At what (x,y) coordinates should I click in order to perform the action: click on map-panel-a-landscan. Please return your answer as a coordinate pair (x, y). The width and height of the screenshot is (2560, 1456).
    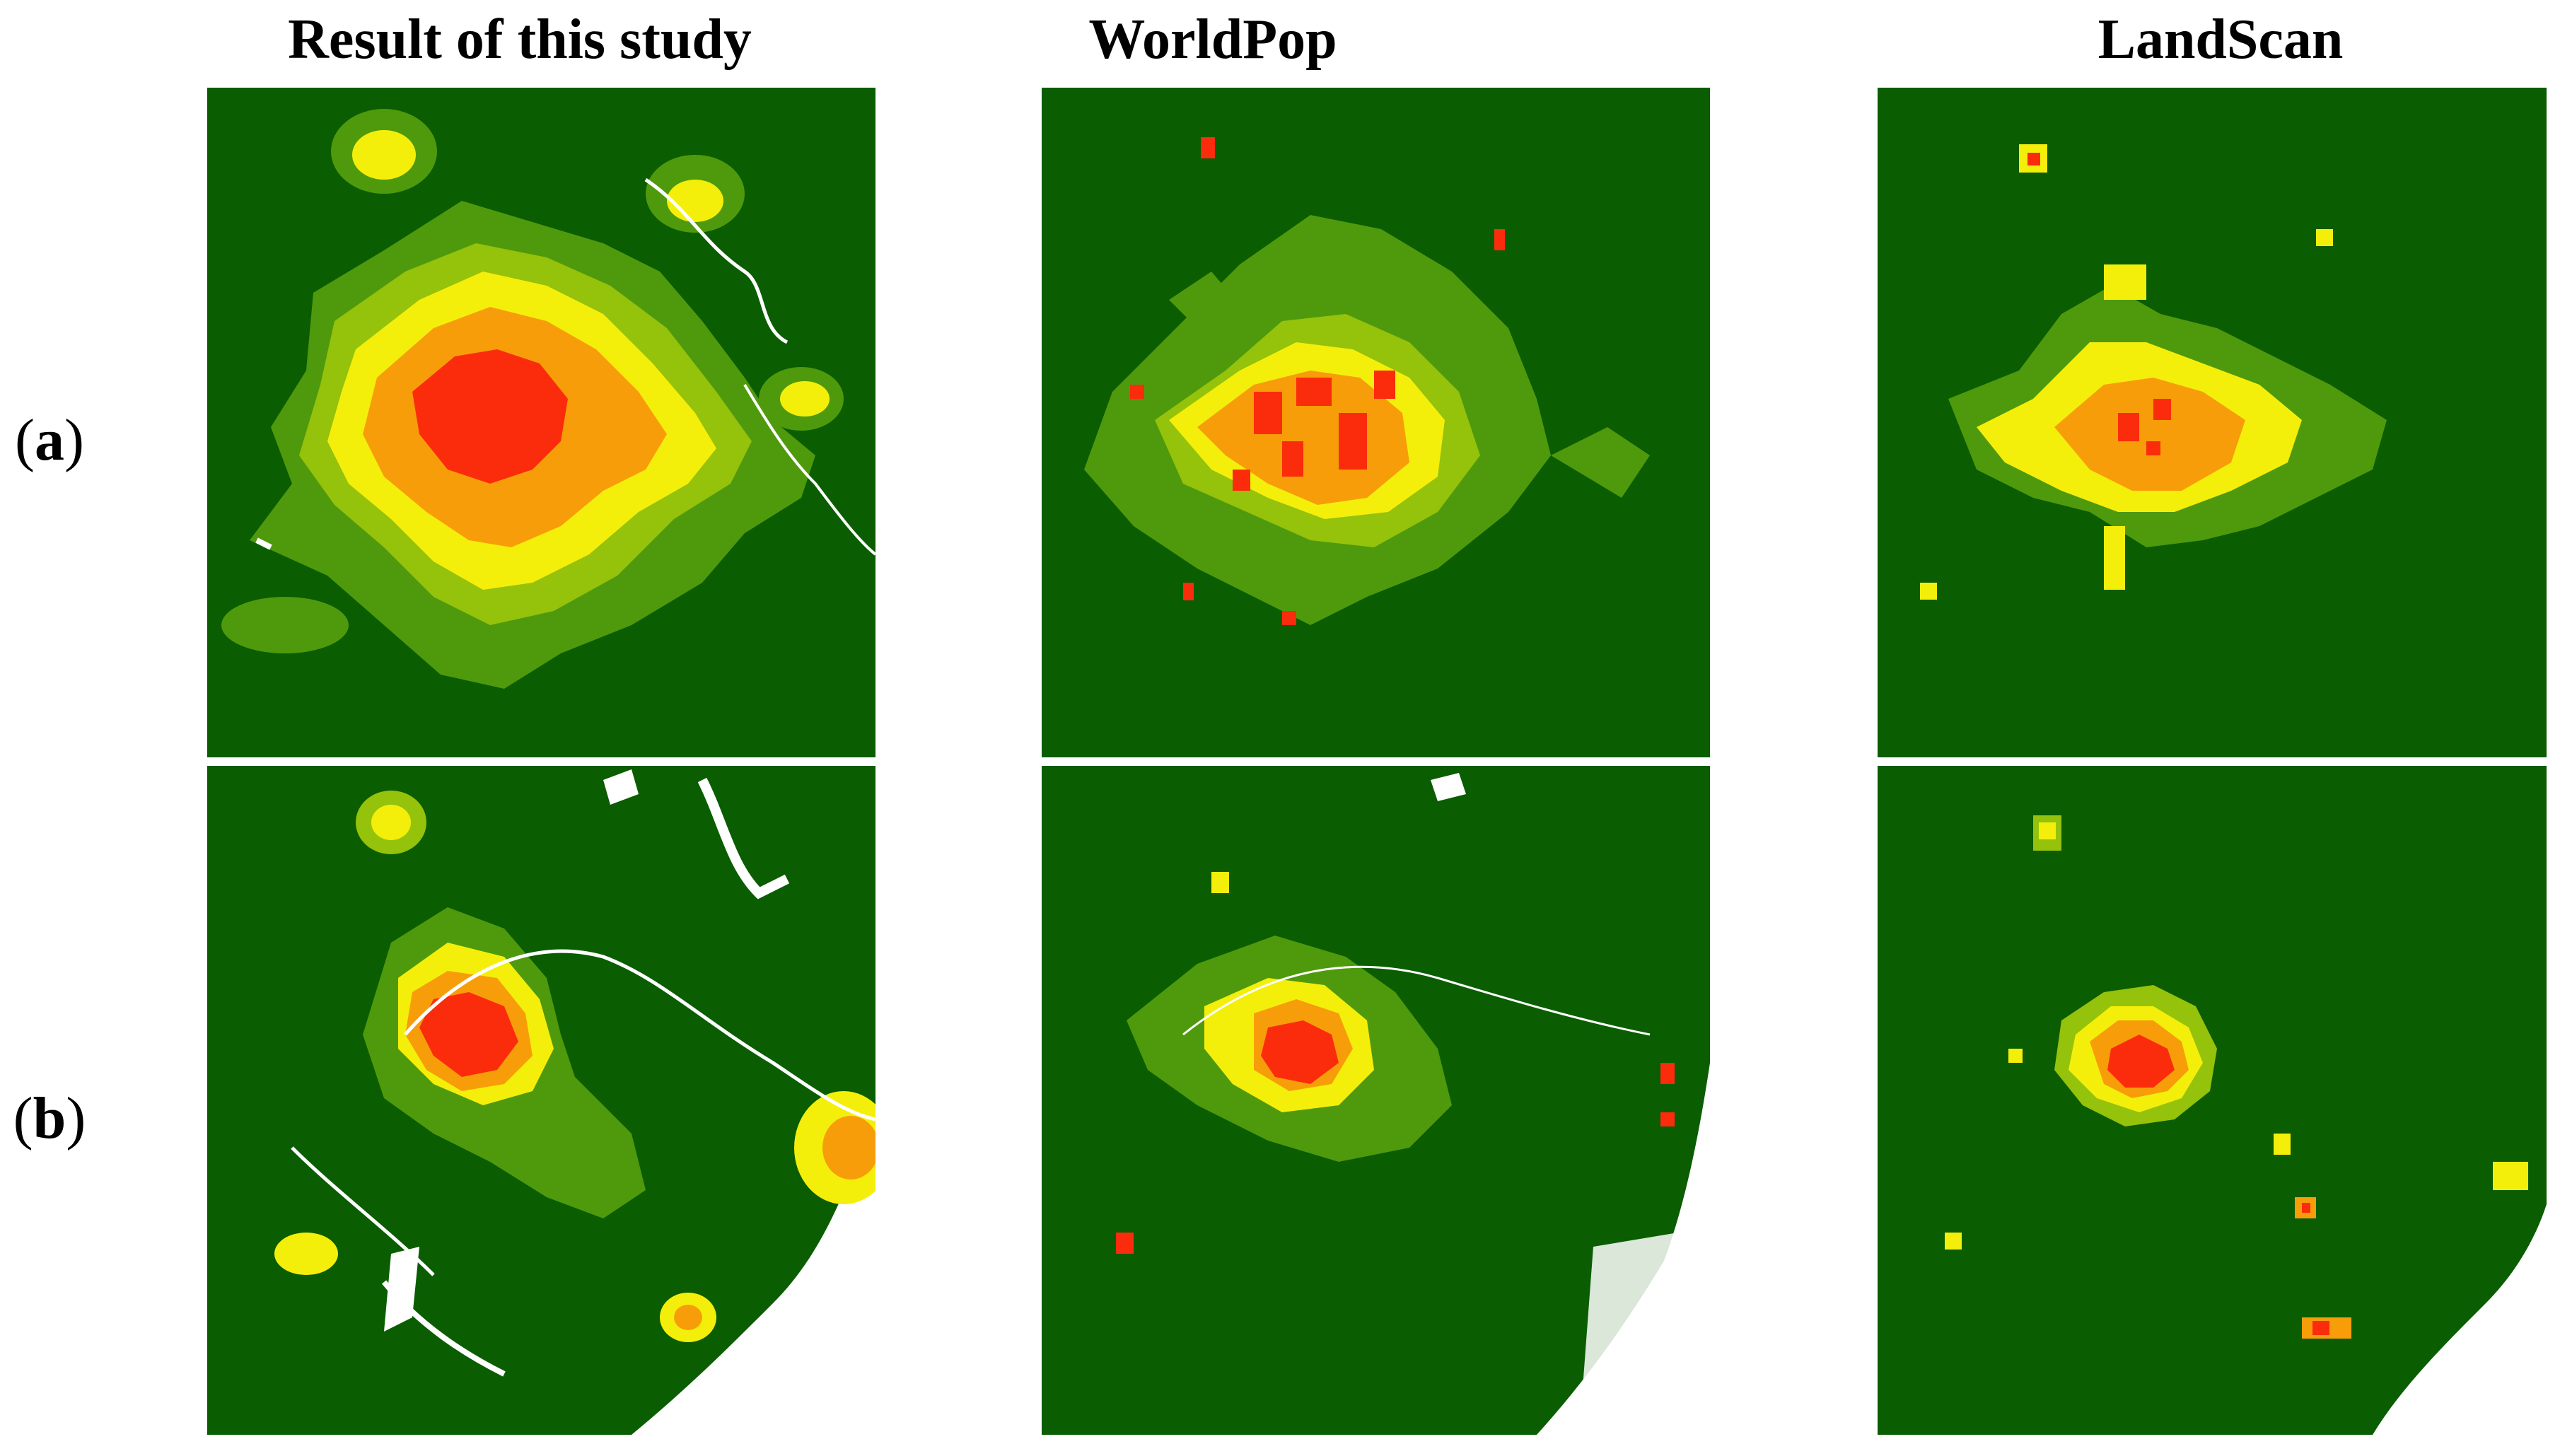
    Looking at the image, I should click on (2212, 422).